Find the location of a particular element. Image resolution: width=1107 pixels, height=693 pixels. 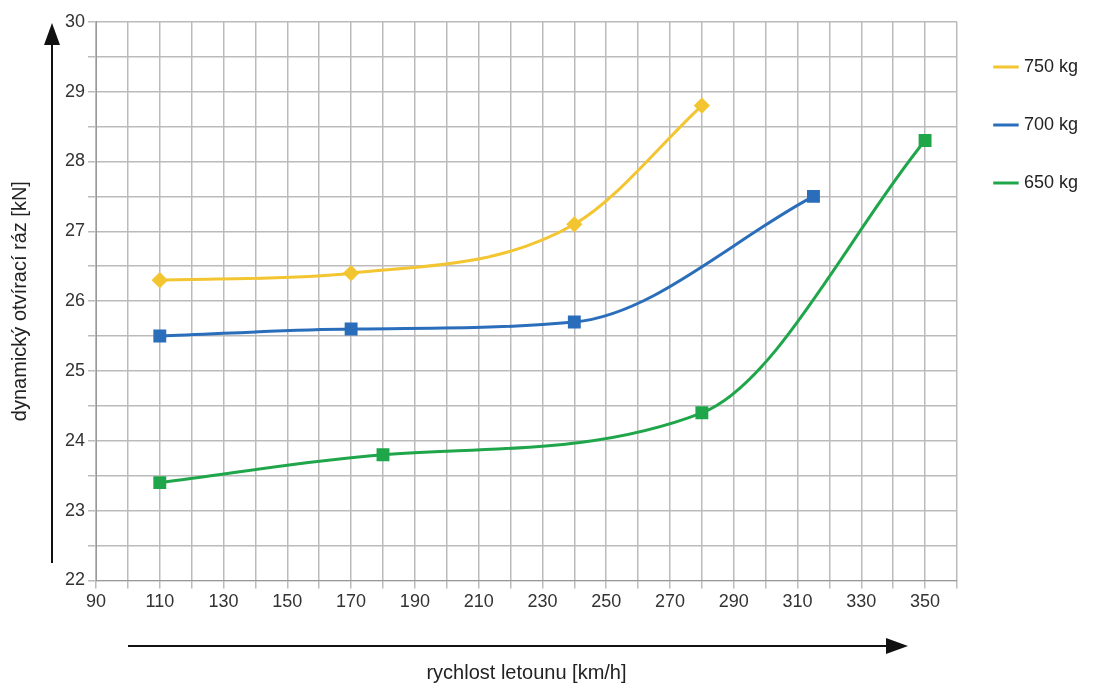

y-tick-label: 23 is located at coordinates (75, 509).